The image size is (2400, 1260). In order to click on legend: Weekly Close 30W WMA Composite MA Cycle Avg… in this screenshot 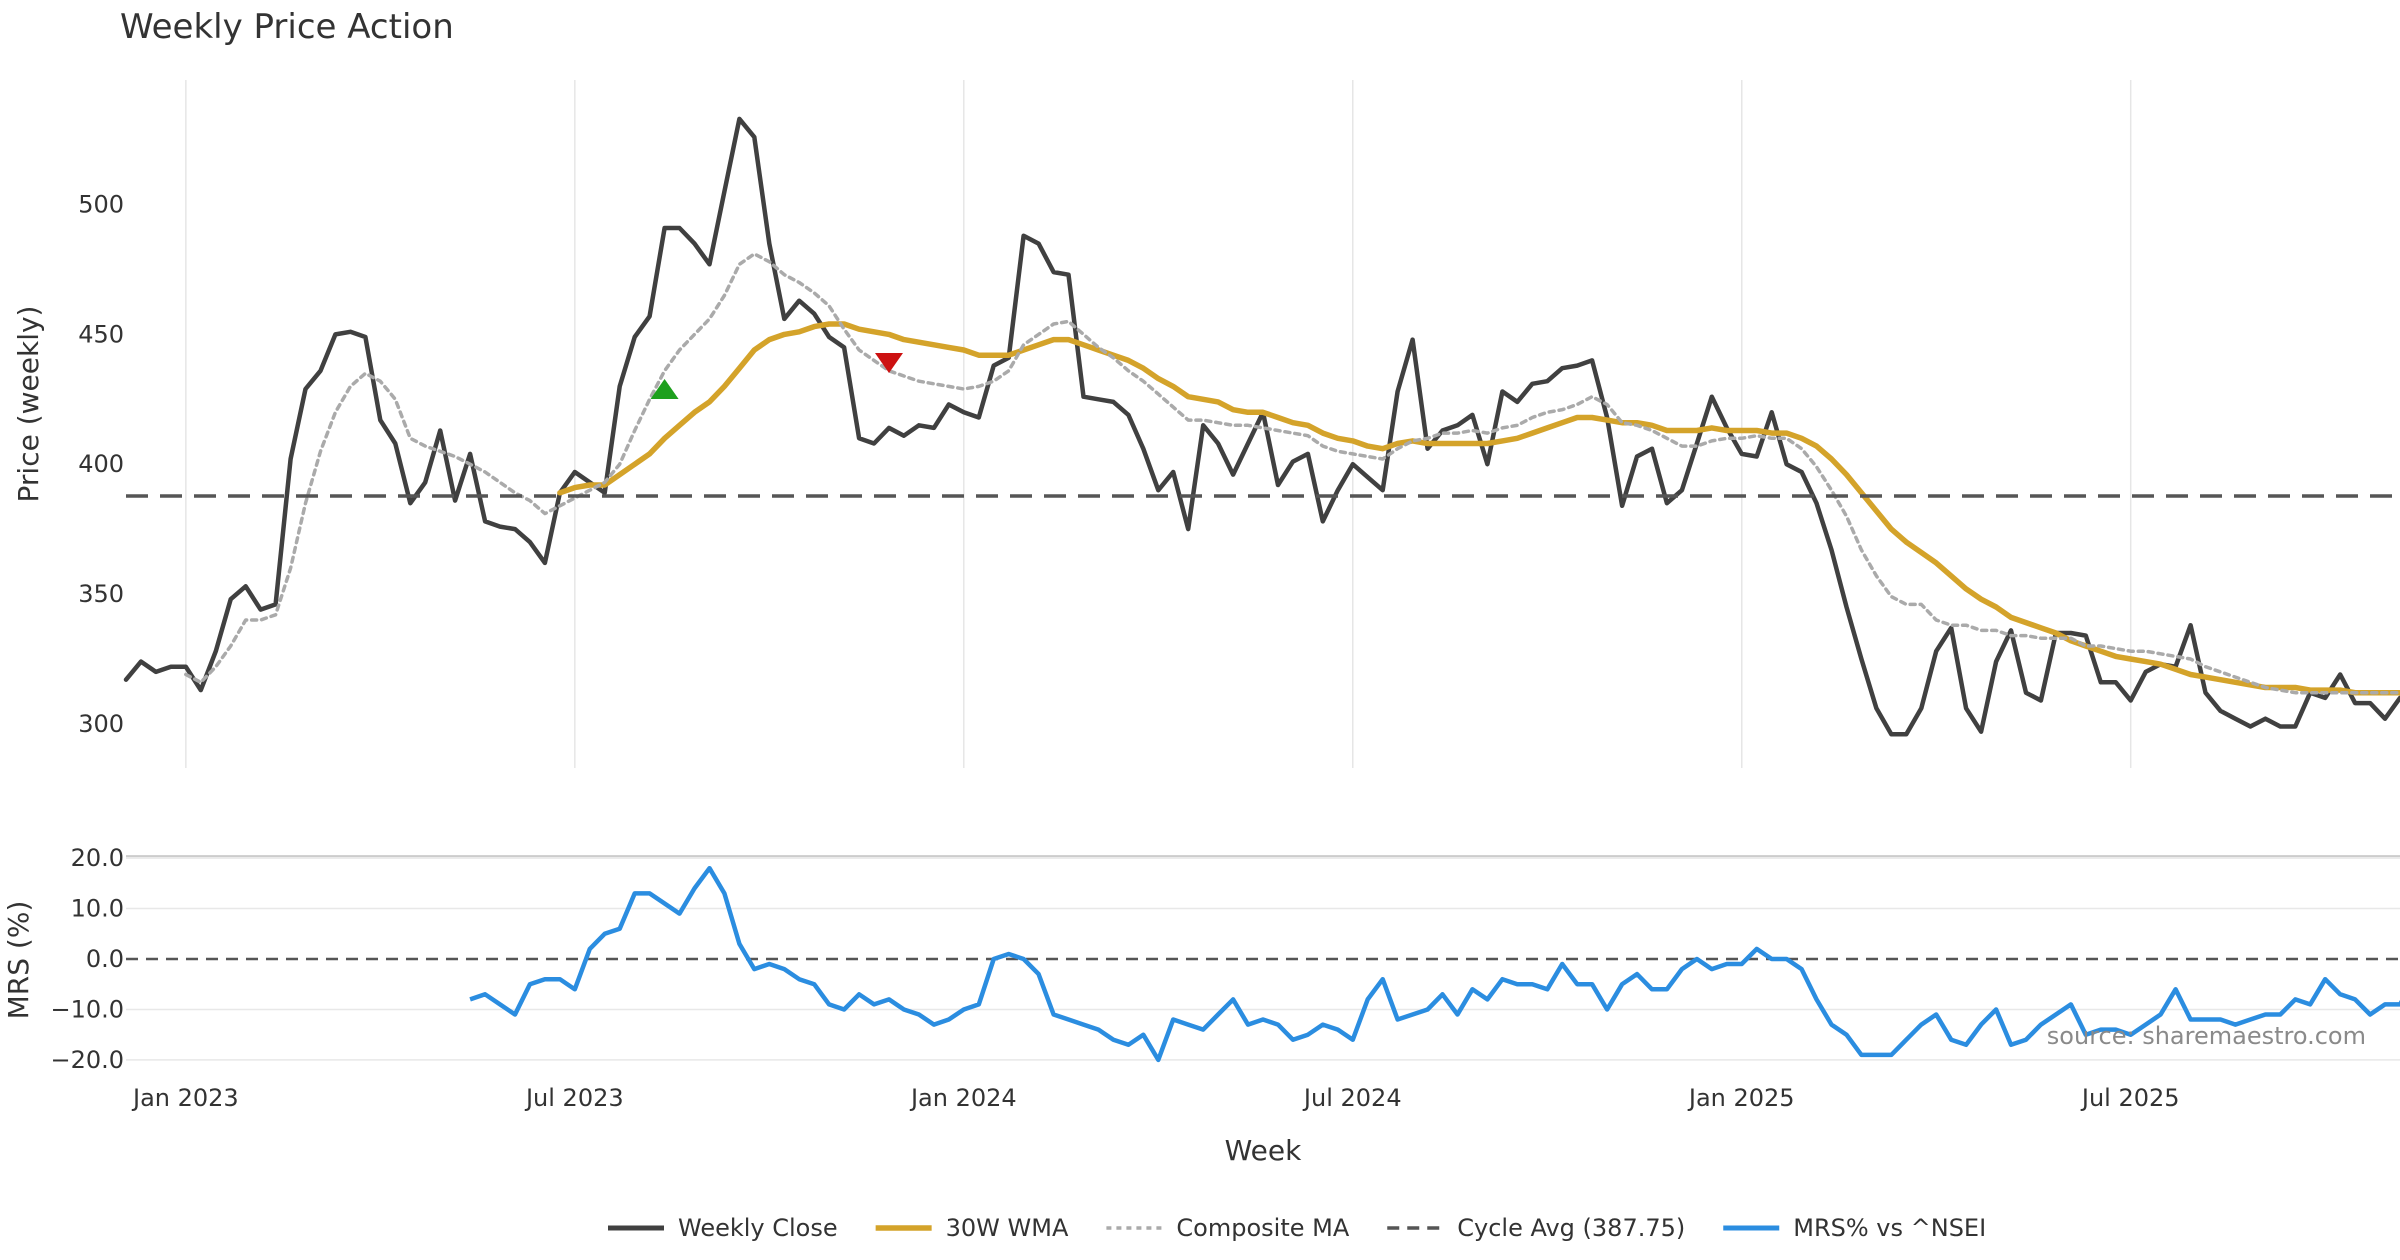, I will do `click(1297, 1228)`.